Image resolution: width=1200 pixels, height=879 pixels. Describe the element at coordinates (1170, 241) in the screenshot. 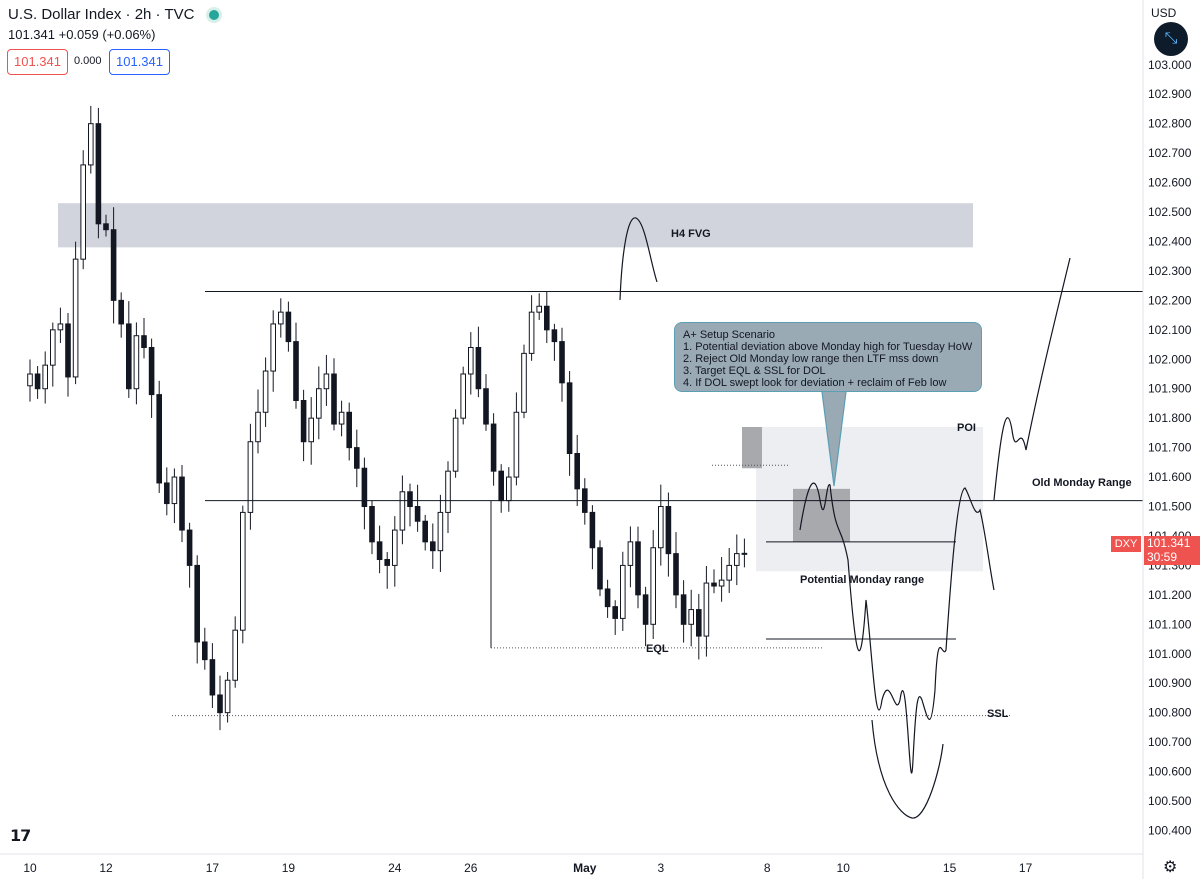

I see `y-tick-label: 102.400` at that location.